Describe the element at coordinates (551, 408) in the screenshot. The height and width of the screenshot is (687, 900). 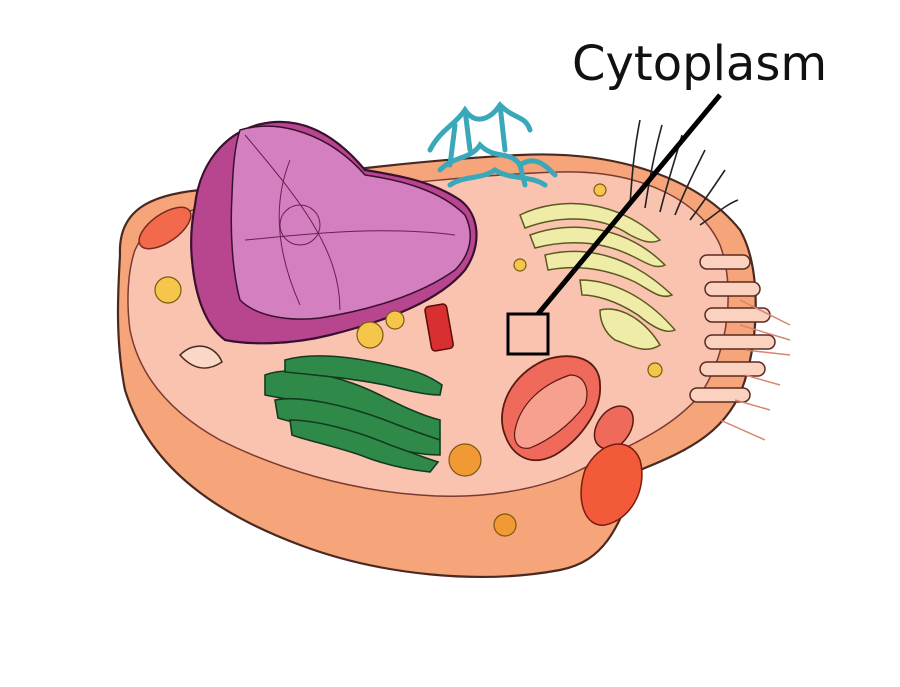
I see `mitochondrion` at that location.